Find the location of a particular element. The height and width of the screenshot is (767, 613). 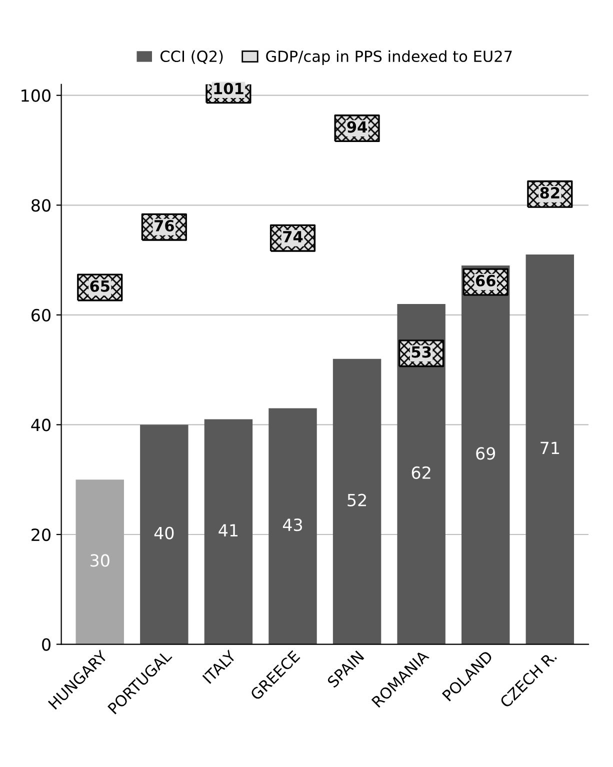

data-label: 41 is located at coordinates (228, 530).